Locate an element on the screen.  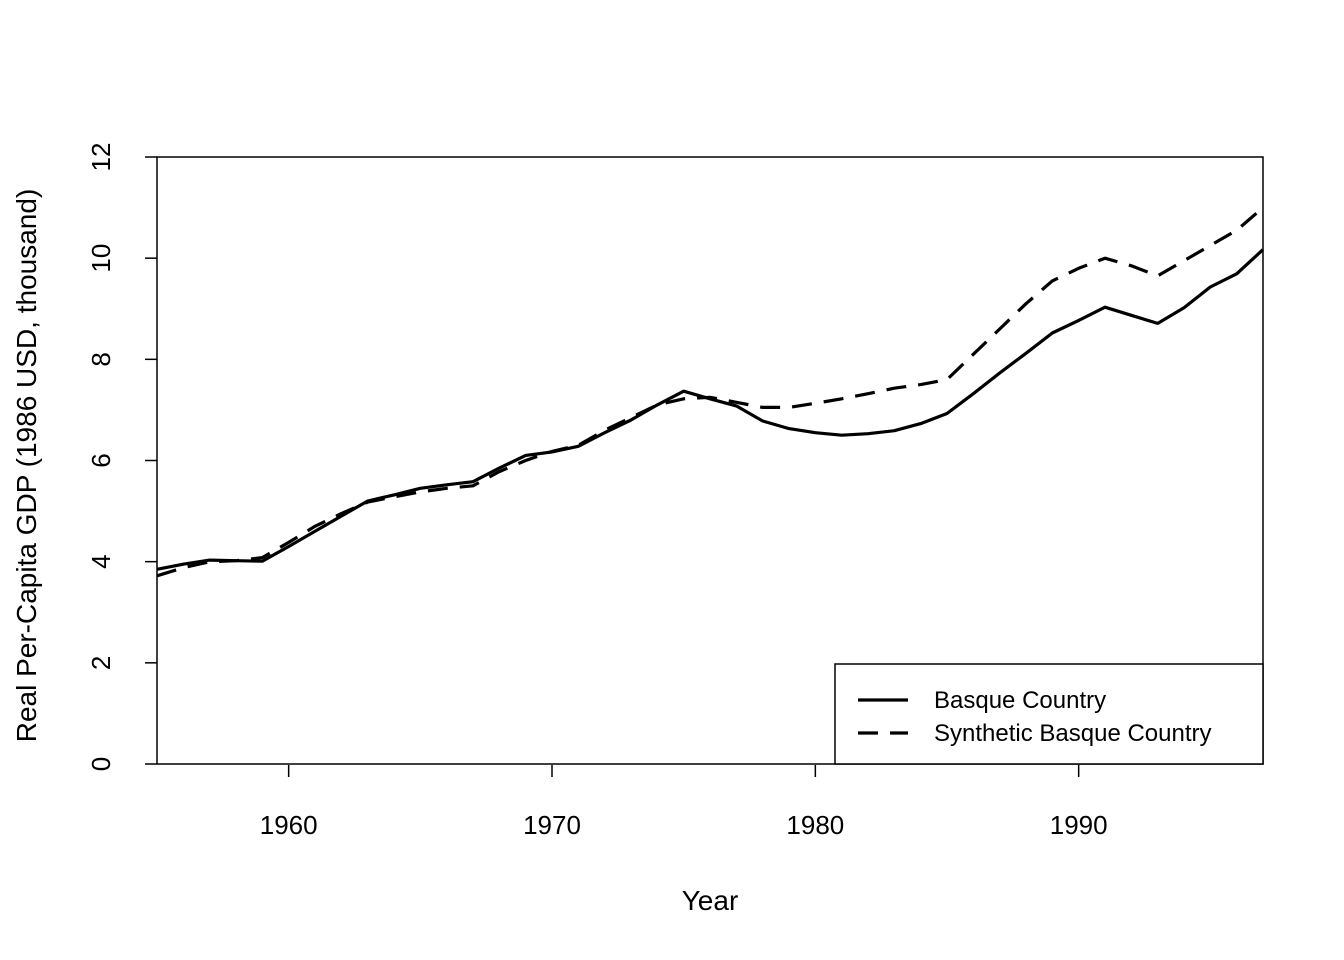
y-tick-label: 6 is located at coordinates (101, 460).